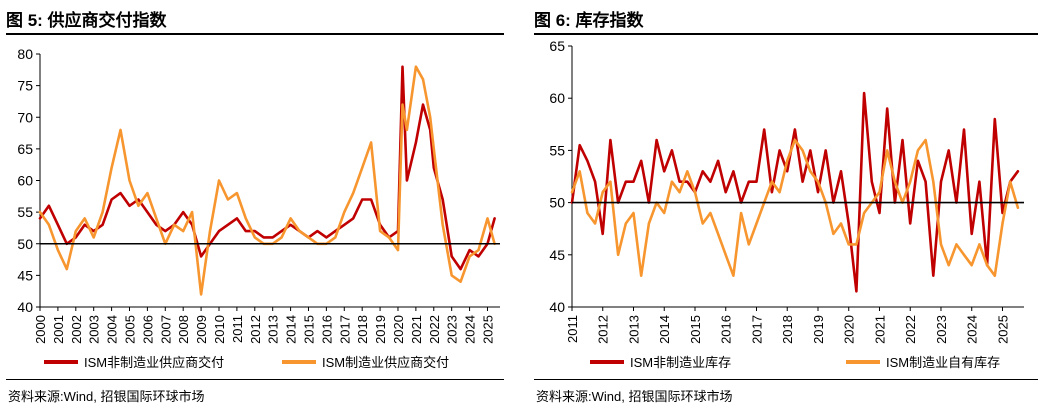 The width and height of the screenshot is (1044, 414). Describe the element at coordinates (86, 20) in the screenshot. I see `figure-5-title: 图 5: 供应商交付指数` at that location.